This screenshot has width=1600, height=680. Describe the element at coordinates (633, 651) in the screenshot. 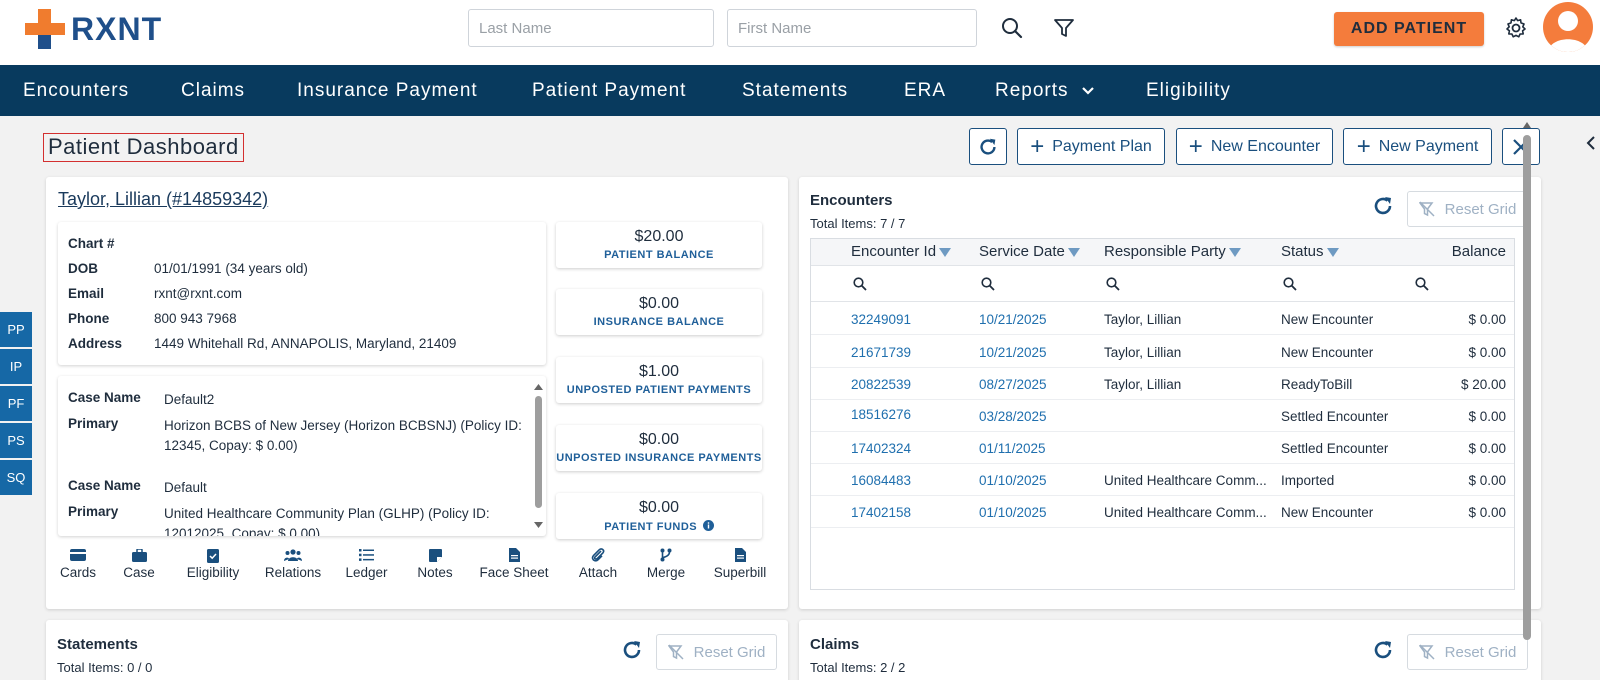

I see `statements-refresh-button` at that location.